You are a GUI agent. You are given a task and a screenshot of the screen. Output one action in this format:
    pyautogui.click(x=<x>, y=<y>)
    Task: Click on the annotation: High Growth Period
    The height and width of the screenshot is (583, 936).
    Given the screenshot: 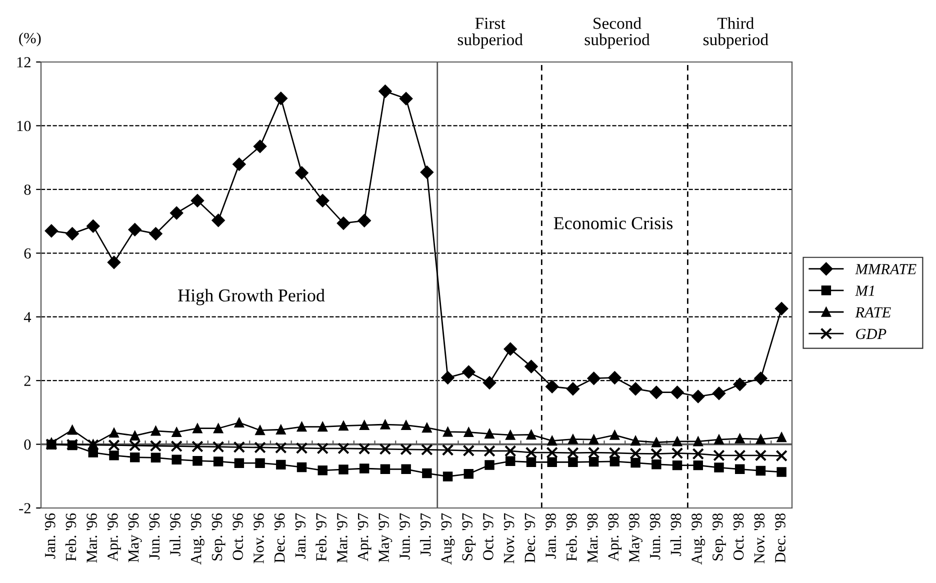 What is the action you would take?
    pyautogui.click(x=251, y=297)
    